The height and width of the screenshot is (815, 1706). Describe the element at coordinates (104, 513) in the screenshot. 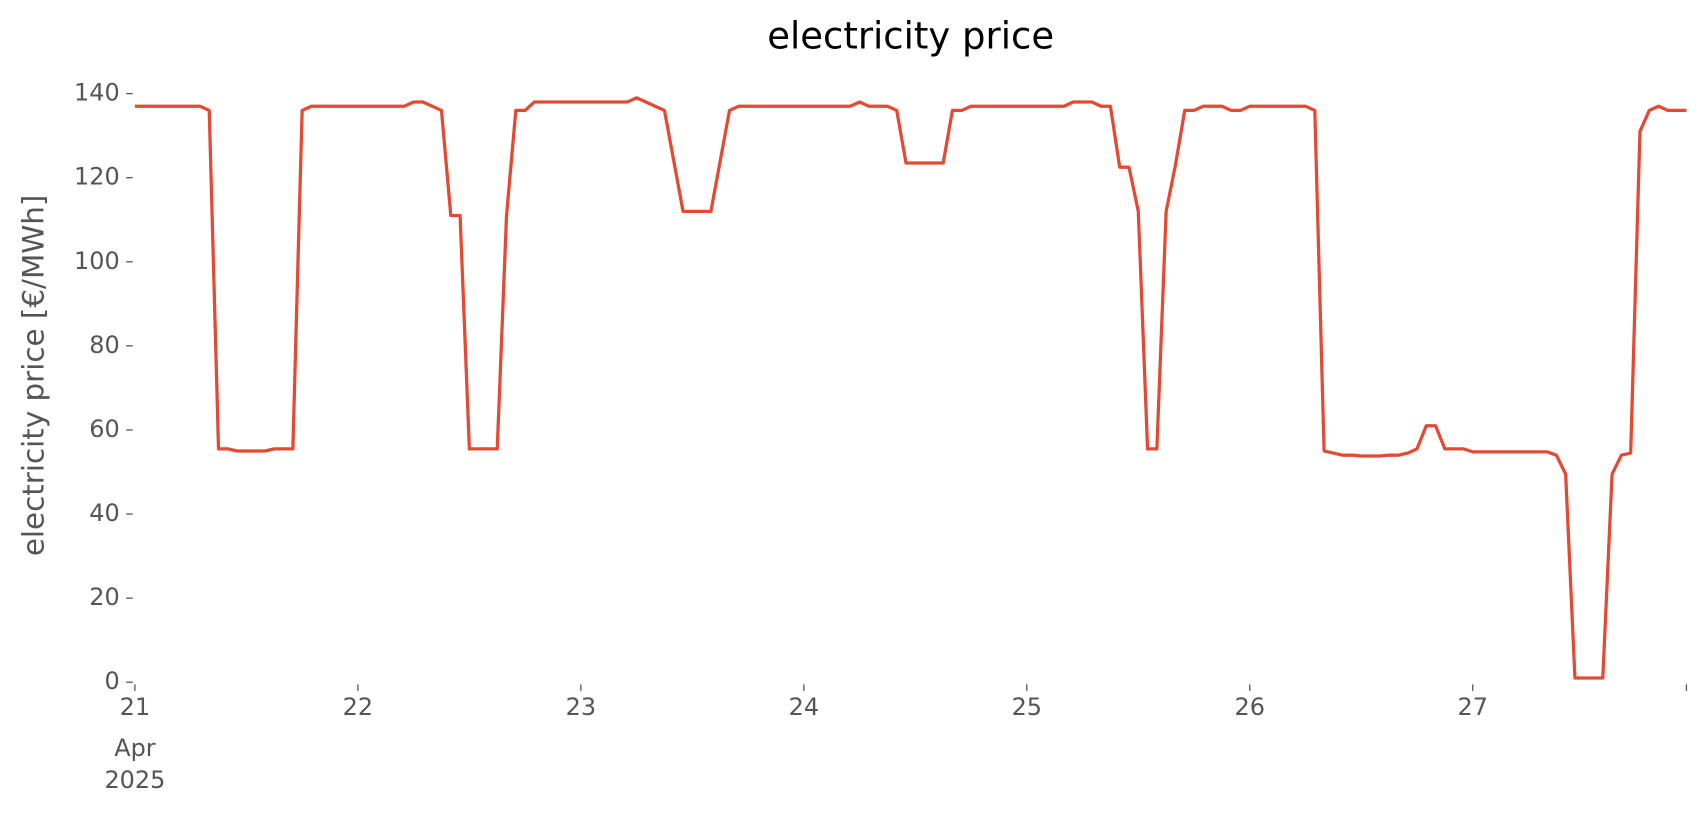

I see `y-tick-label: 40` at that location.